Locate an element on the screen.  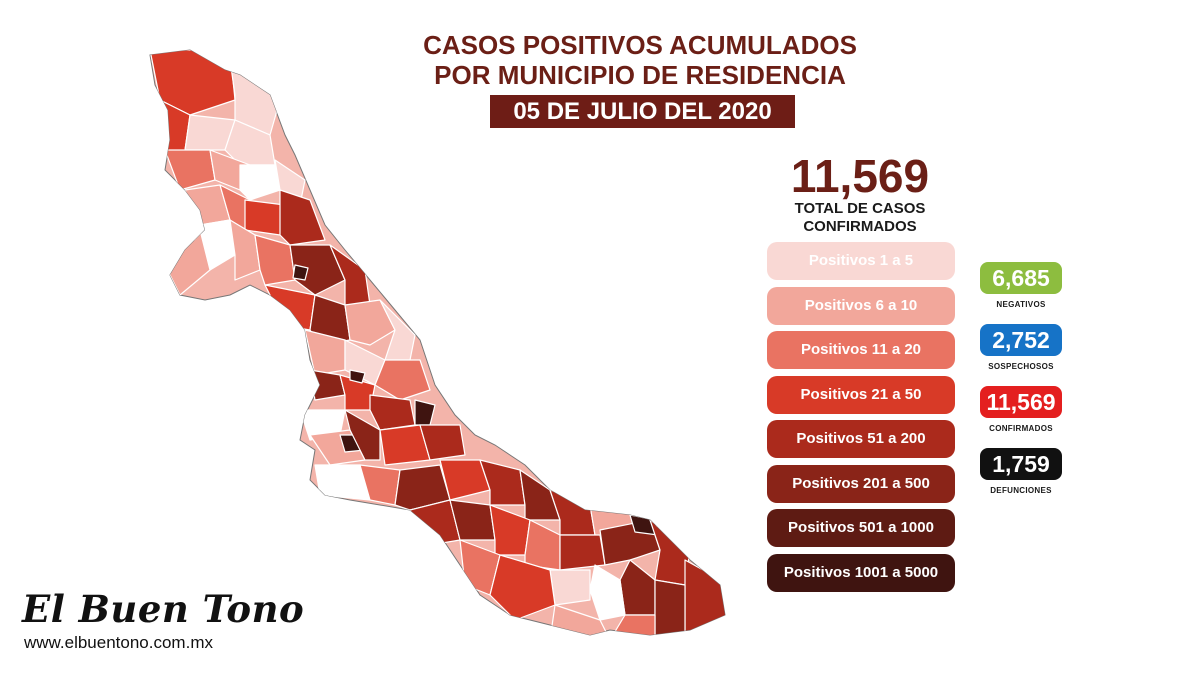
legend-item: Positivos 1 a 5 is located at coordinates (861, 261).